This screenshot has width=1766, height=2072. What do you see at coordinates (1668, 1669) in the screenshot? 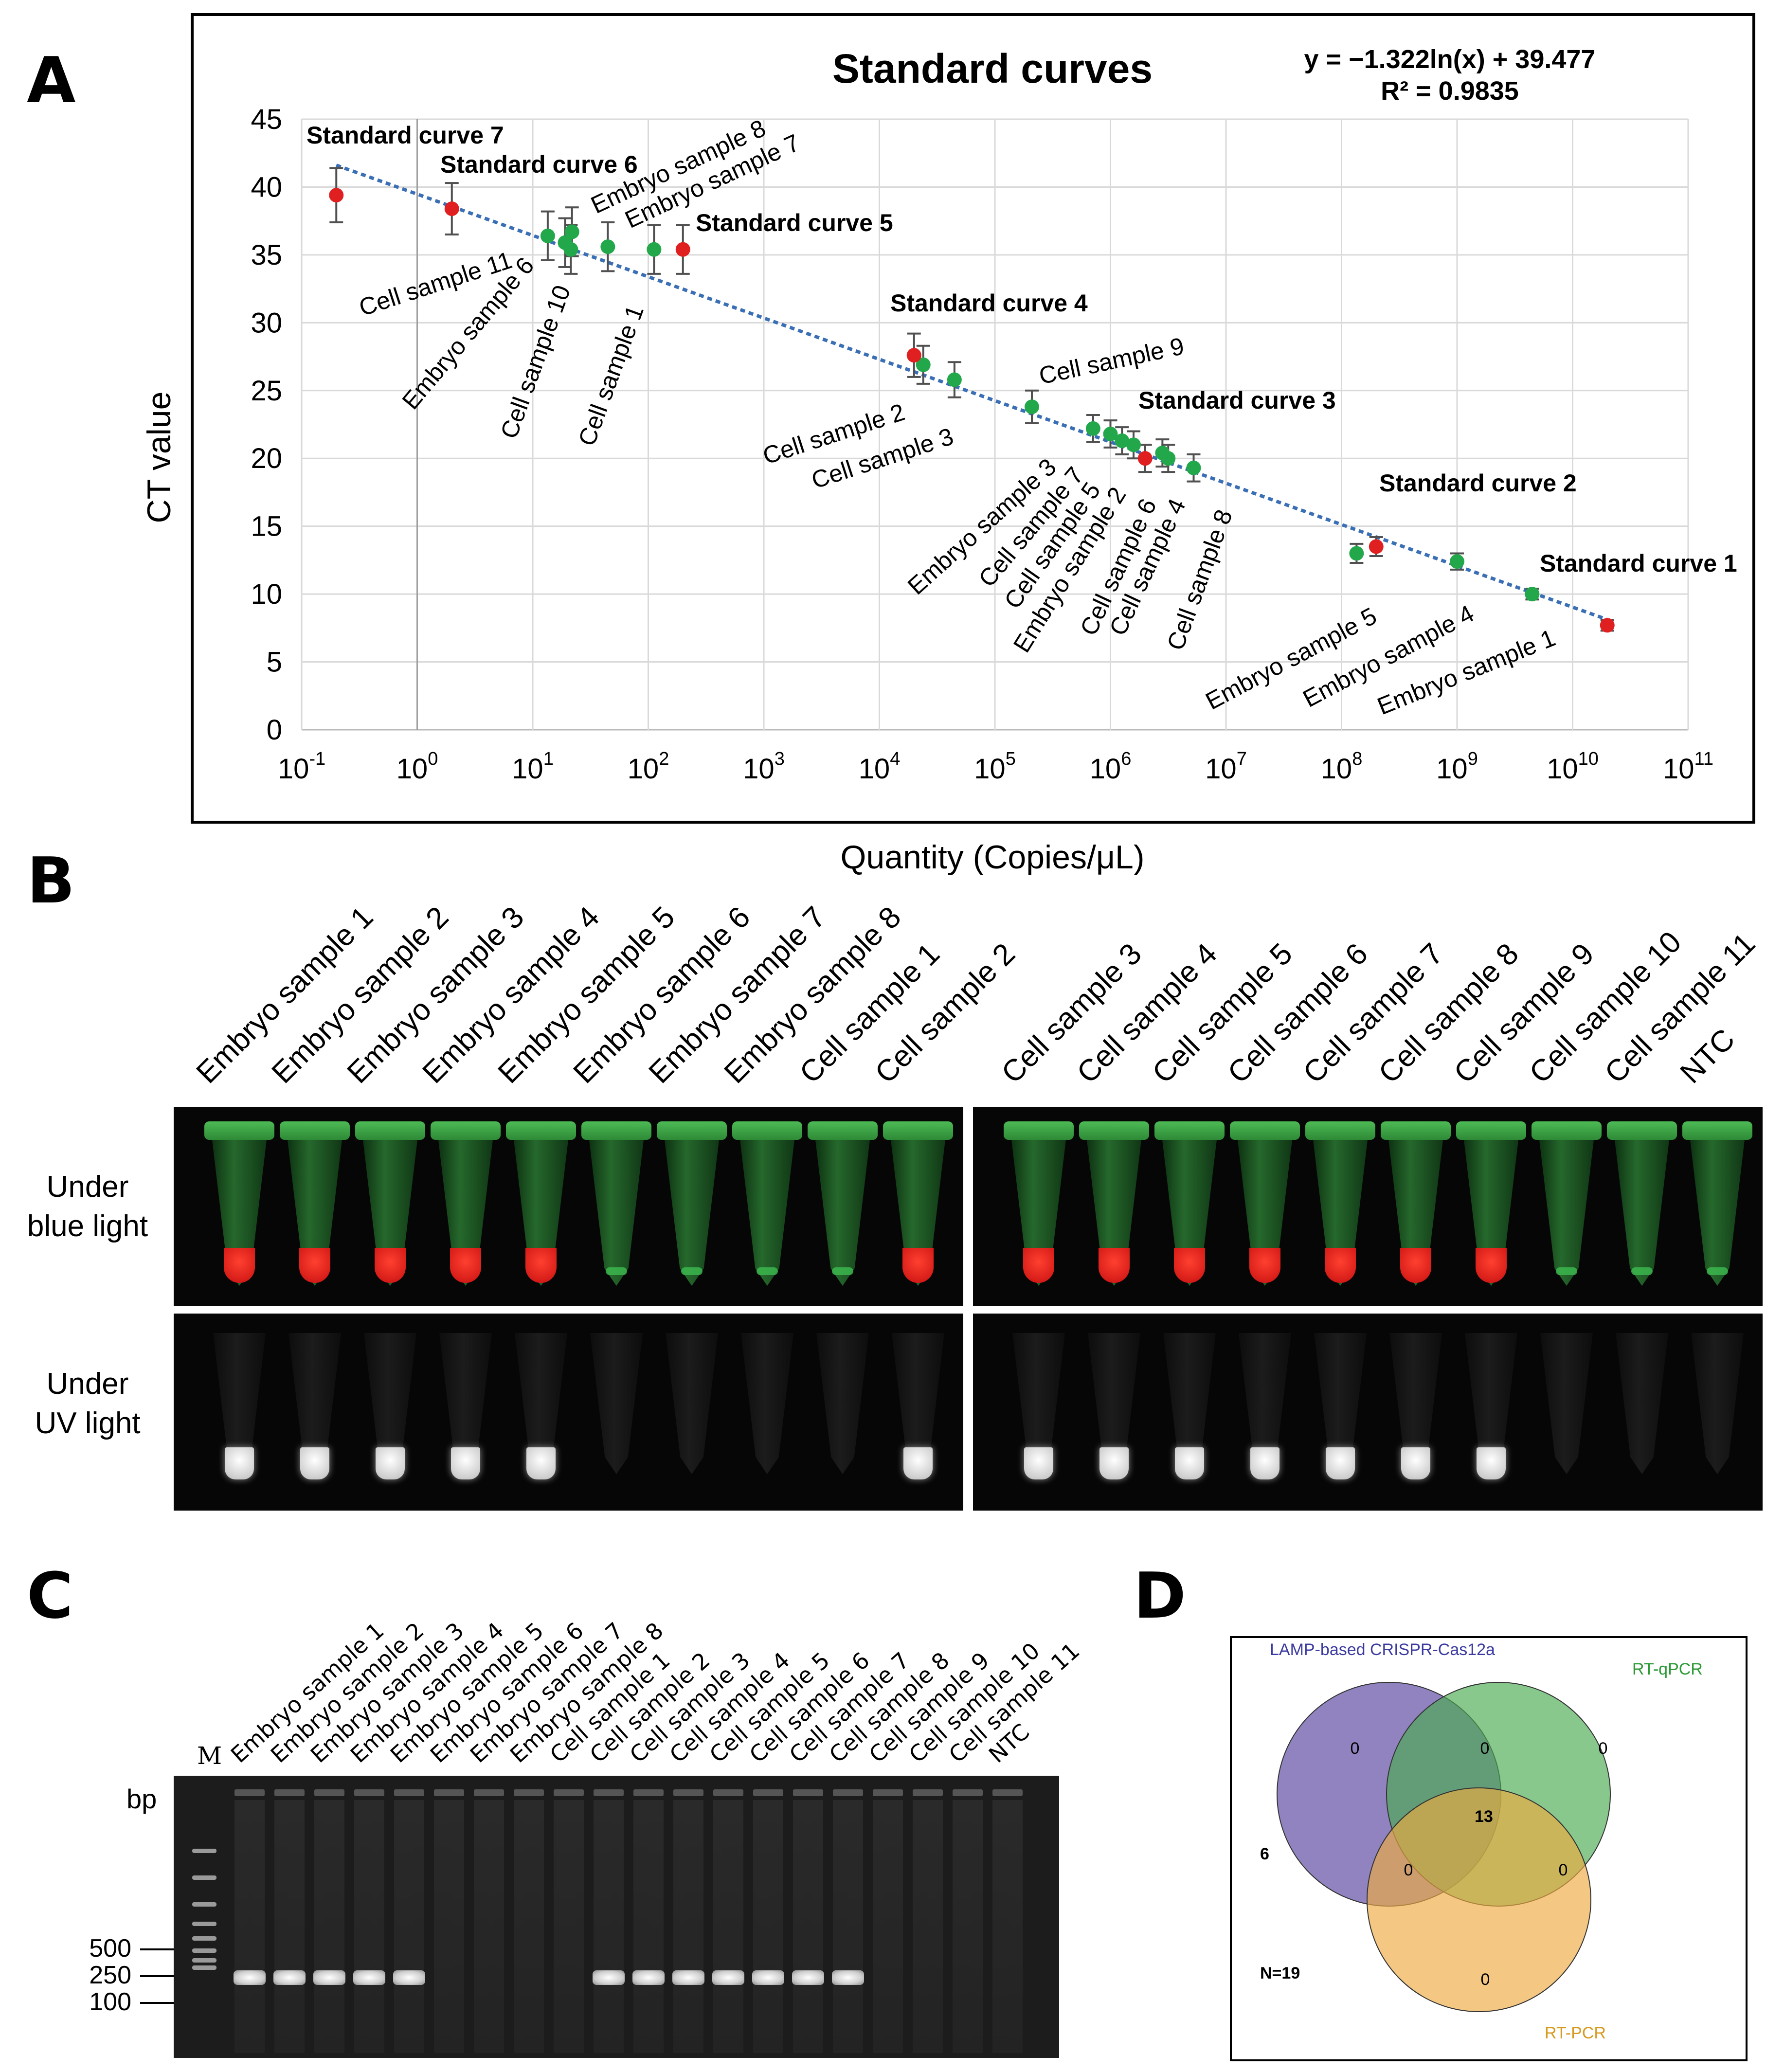
I see `venn-label-rt-qpcr: RT-qPCR` at bounding box center [1668, 1669].